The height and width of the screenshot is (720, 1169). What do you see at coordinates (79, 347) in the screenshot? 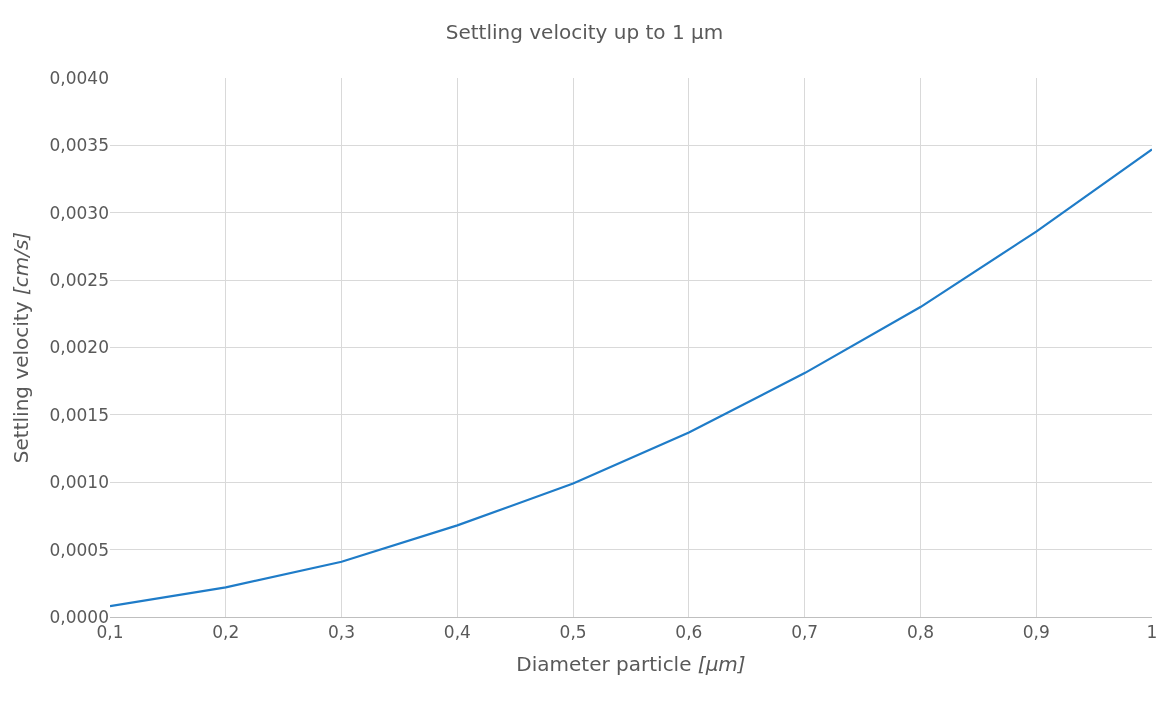
I see `y-tick-label: 0,0020` at bounding box center [79, 347].